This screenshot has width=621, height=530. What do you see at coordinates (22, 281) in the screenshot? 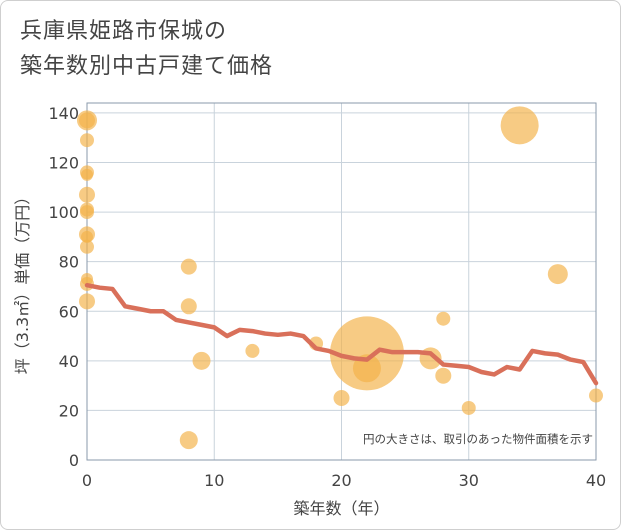
I see `y-axis-label: 坪（3.3㎡）単価（万円）` at bounding box center [22, 281].